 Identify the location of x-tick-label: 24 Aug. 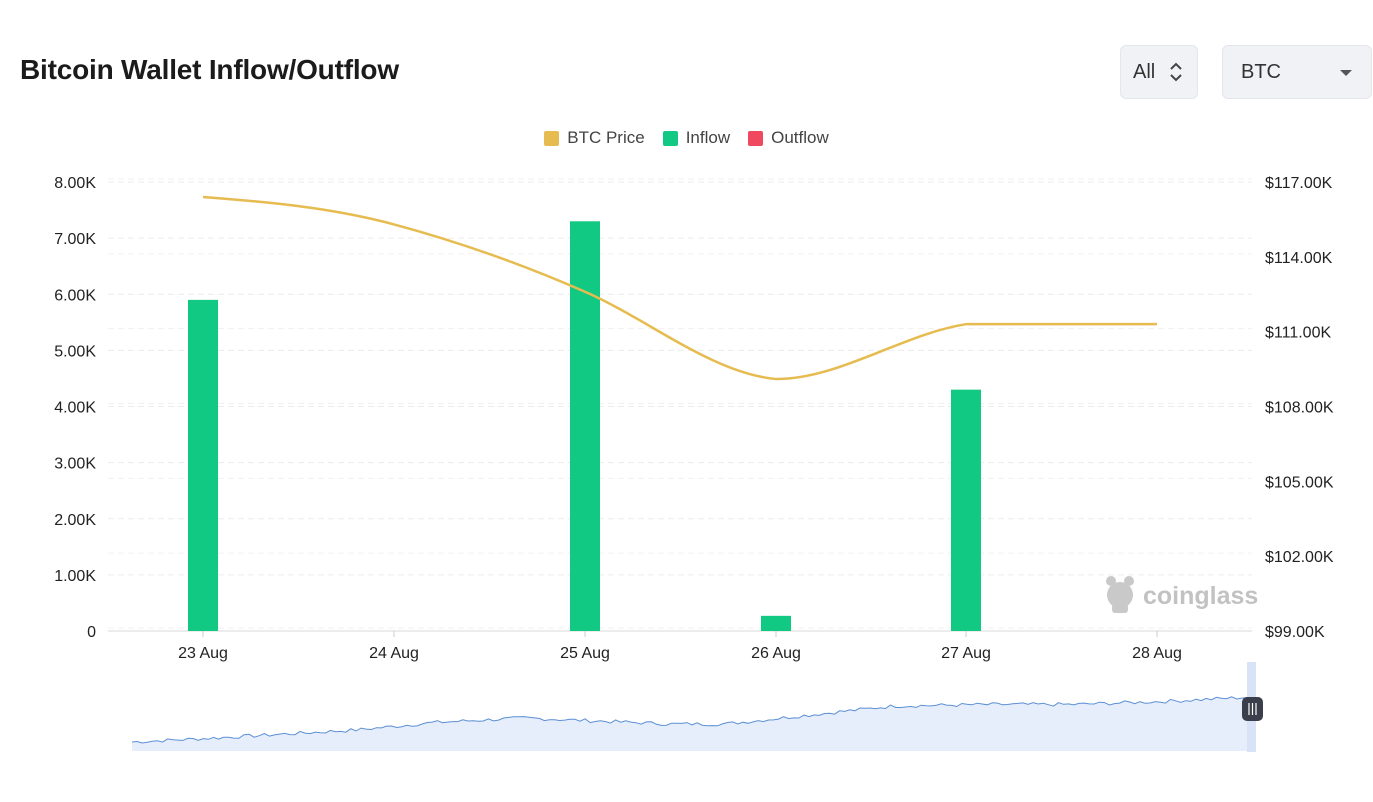
(394, 653).